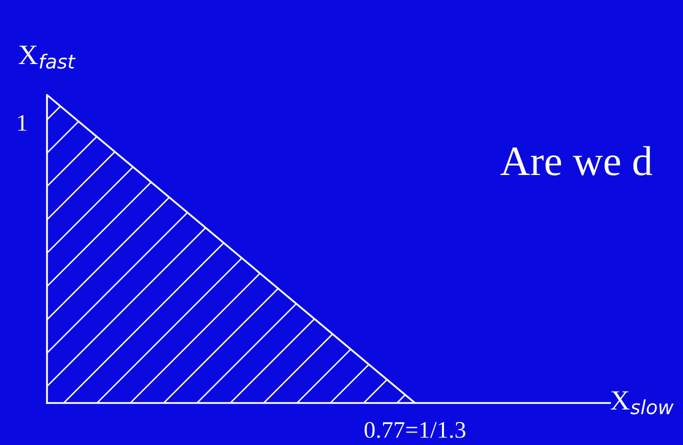 Image resolution: width=683 pixels, height=445 pixels. Describe the element at coordinates (22, 123) in the screenshot. I see `text: 1` at that location.